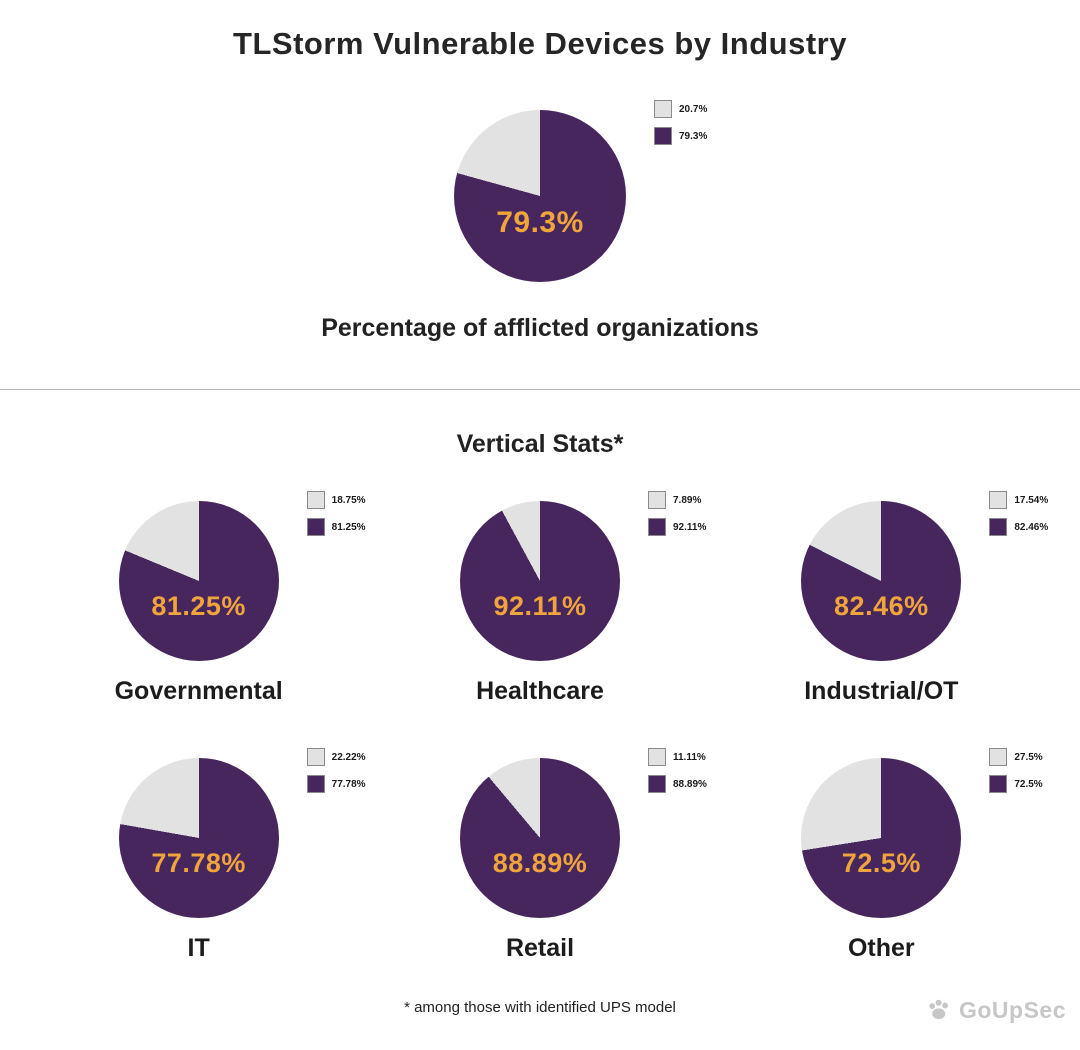 The width and height of the screenshot is (1080, 1050). Describe the element at coordinates (687, 500) in the screenshot. I see `legend-label: 7.89%` at that location.